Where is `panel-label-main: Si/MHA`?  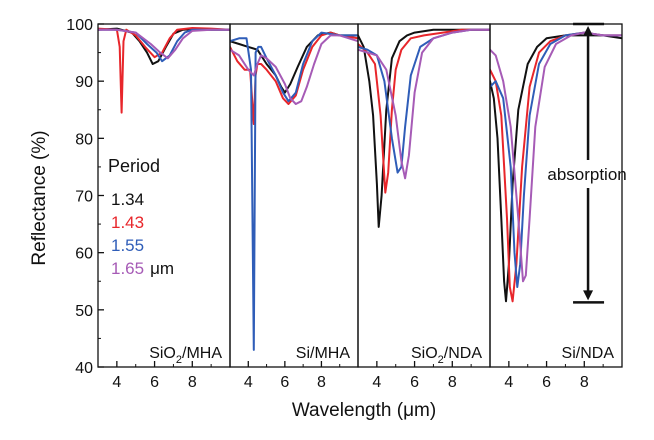 panel-label-main: Si/MHA is located at coordinates (323, 353).